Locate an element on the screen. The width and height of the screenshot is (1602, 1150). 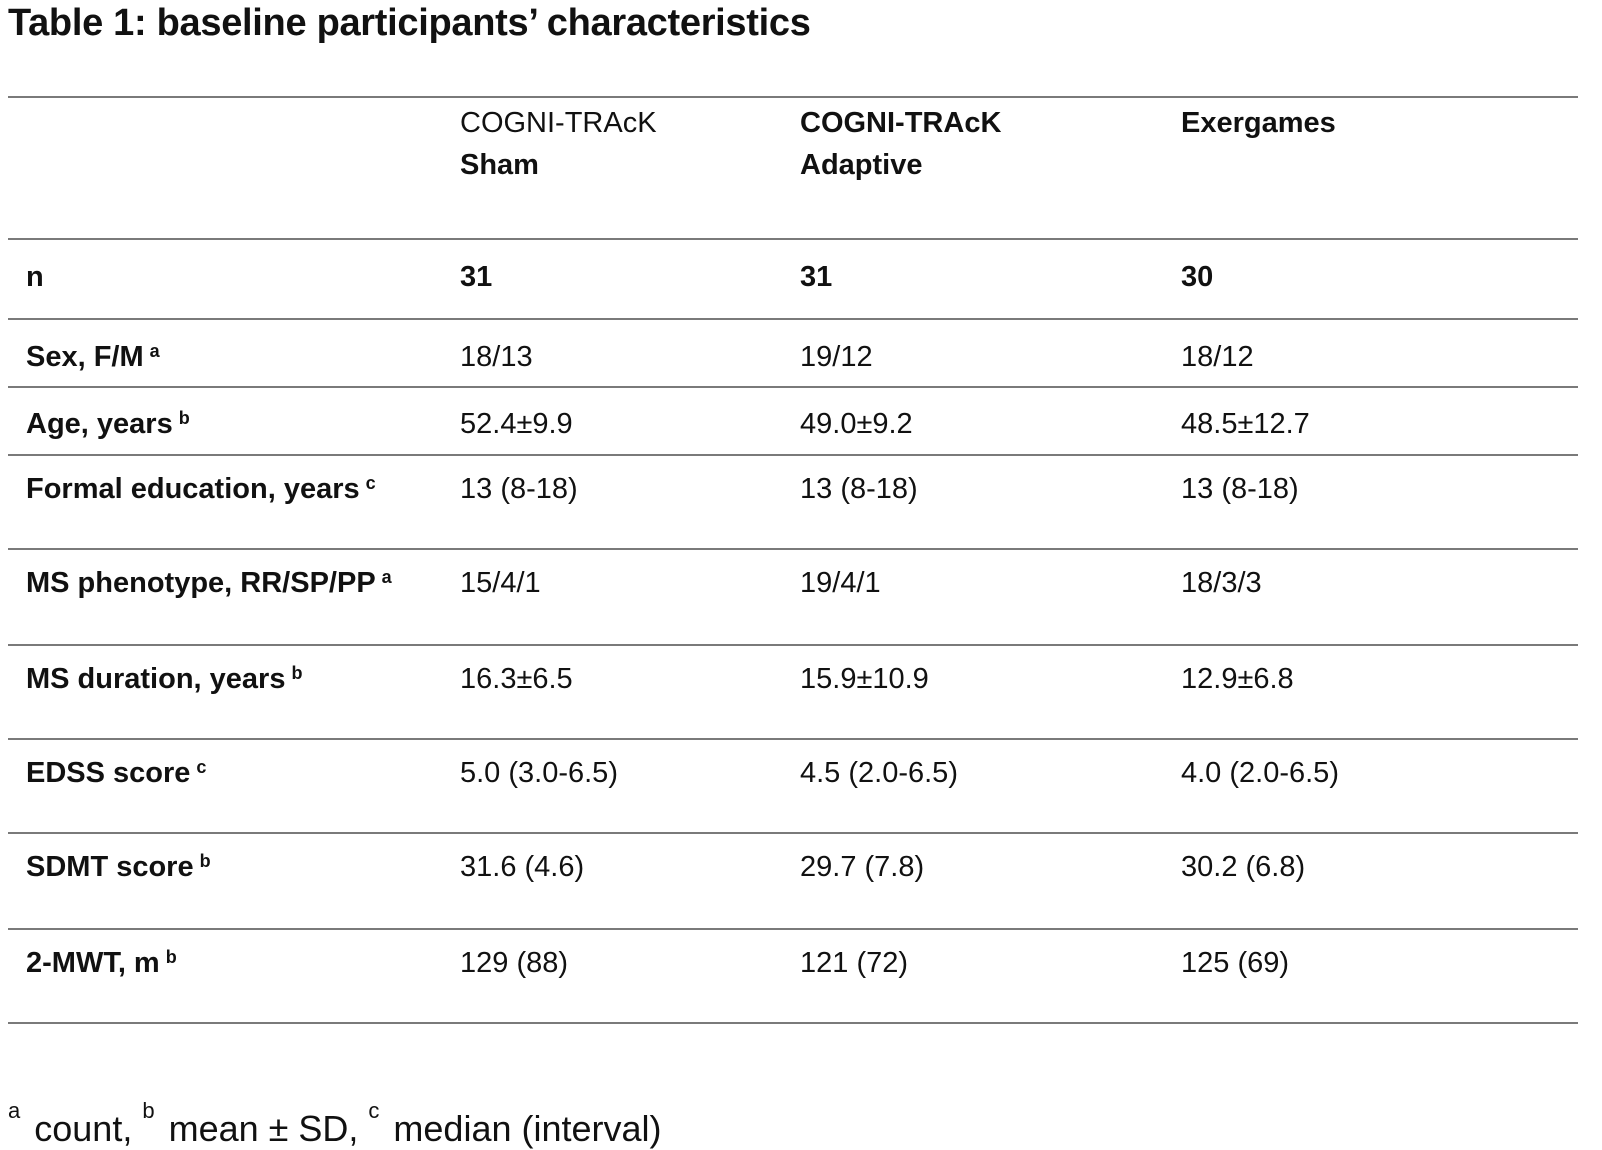
column-header-adaptive: COGNI-TRAcK Adaptive is located at coordinates (900, 144).